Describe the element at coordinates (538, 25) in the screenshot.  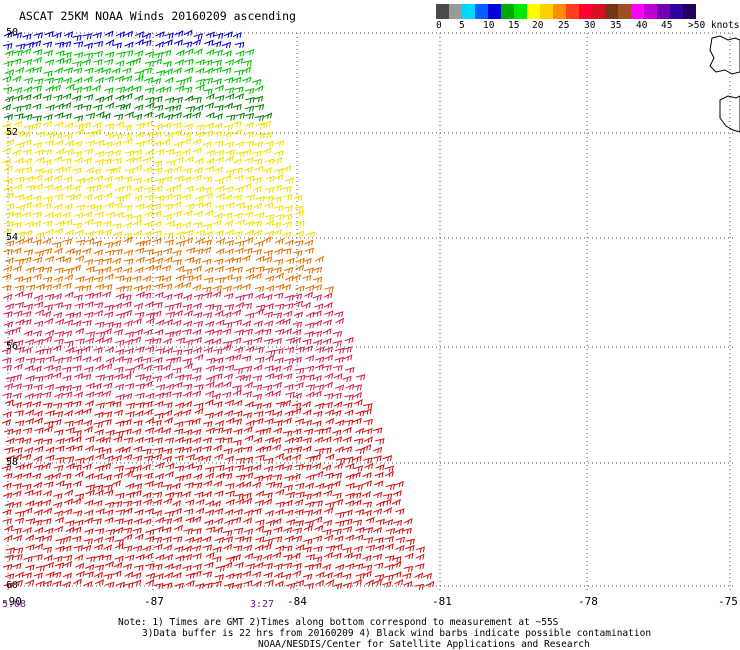
I see `scale-label: 20` at that location.